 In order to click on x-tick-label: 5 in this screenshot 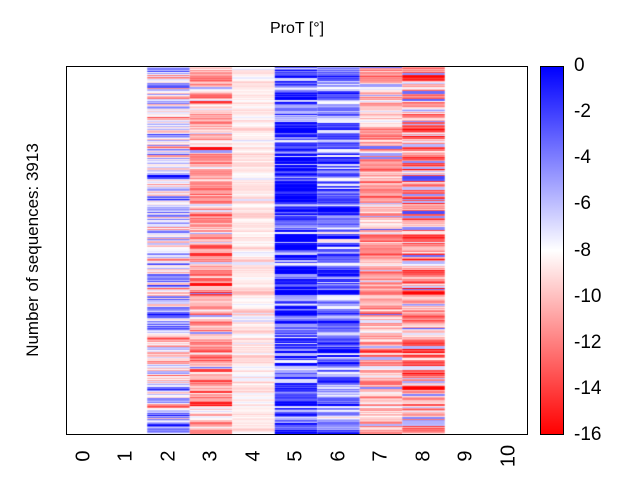, I will do `click(295, 456)`.